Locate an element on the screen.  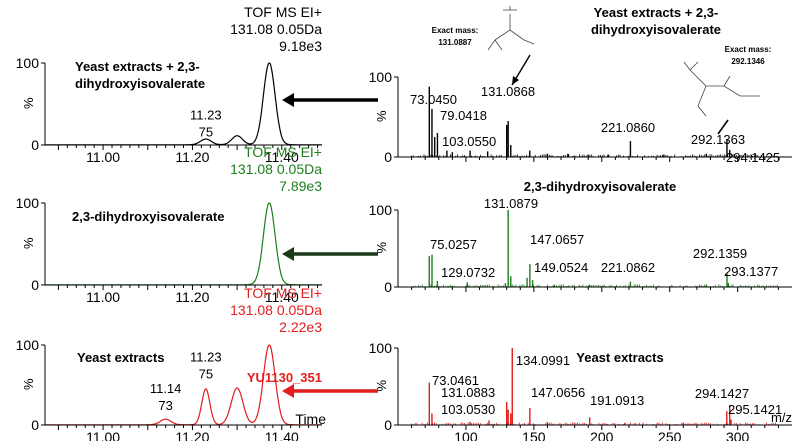
peak-label: 79.0418 is located at coordinates (463, 115).